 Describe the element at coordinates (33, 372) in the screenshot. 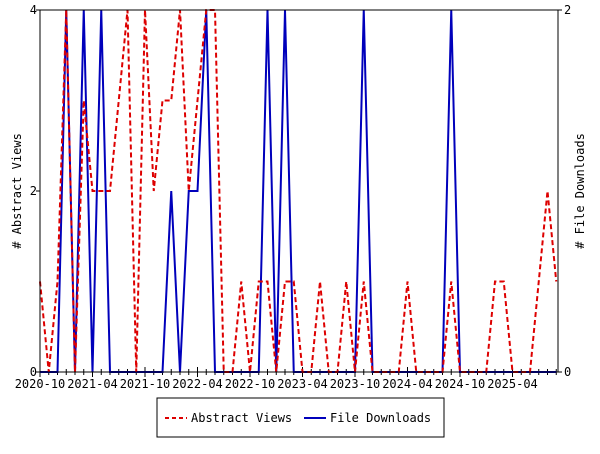

I see `y-tick-label: 0` at that location.